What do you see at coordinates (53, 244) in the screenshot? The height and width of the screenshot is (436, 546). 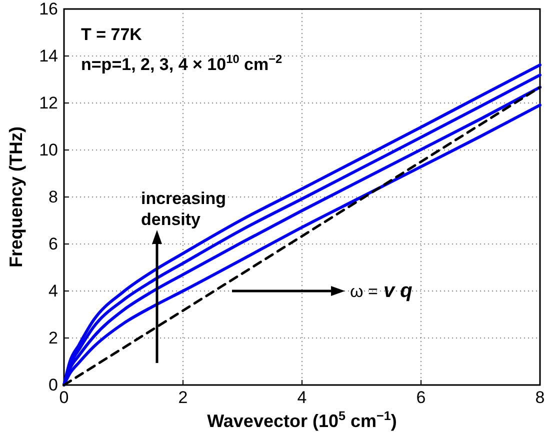 I see `y-tick-label: 6` at bounding box center [53, 244].